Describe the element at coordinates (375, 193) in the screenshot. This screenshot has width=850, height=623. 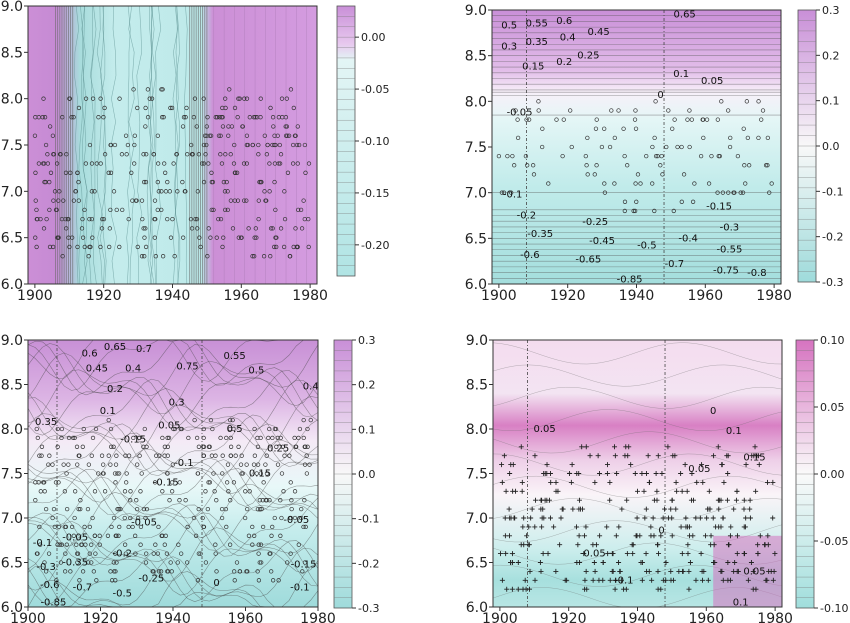
I see `colorbar-tick-label: -0.15` at that location.